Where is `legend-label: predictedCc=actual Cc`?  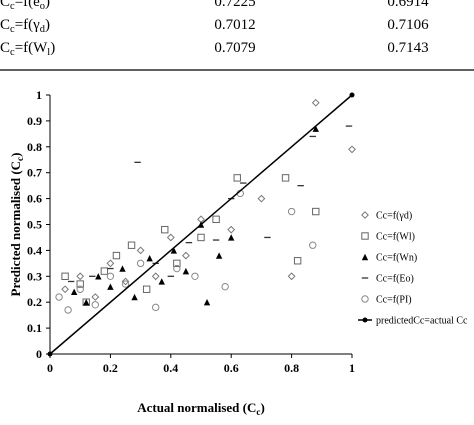
legend-label: predictedCc=actual Cc is located at coordinates (422, 321).